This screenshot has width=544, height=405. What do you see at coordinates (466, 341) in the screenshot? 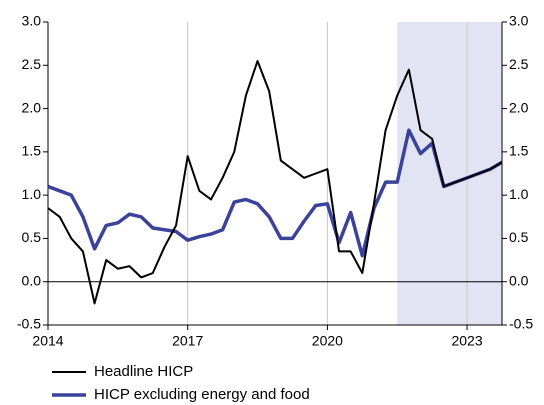
I see `x-tick-label: 2023` at bounding box center [466, 341].